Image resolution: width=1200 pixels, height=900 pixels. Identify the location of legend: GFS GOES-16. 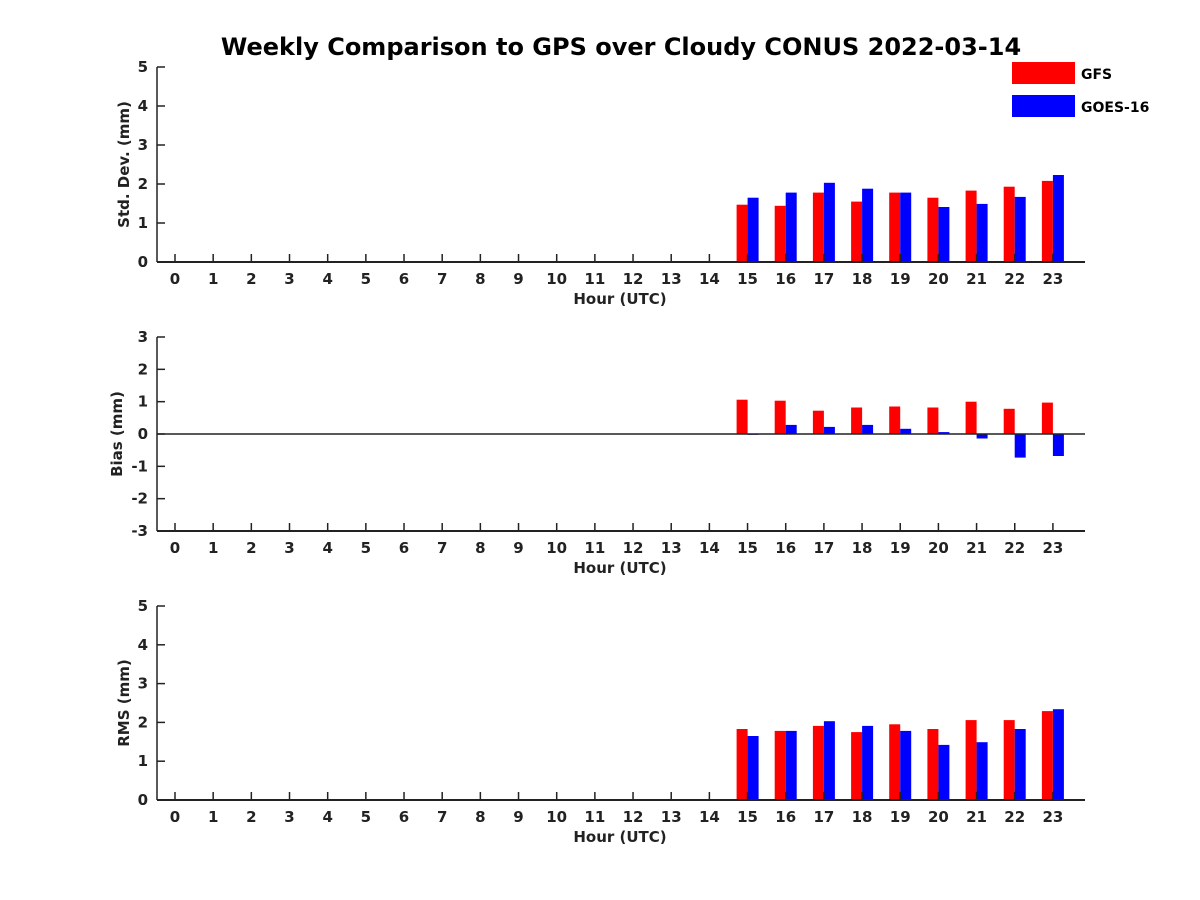
(1080, 89).